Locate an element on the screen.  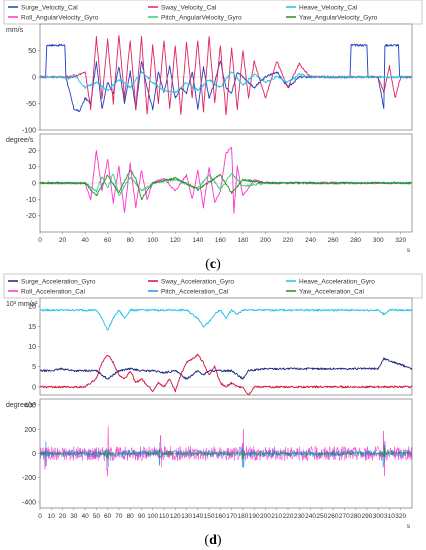
legend-entry: Roll_AngularVelocity_Gyro is located at coordinates (60, 18).